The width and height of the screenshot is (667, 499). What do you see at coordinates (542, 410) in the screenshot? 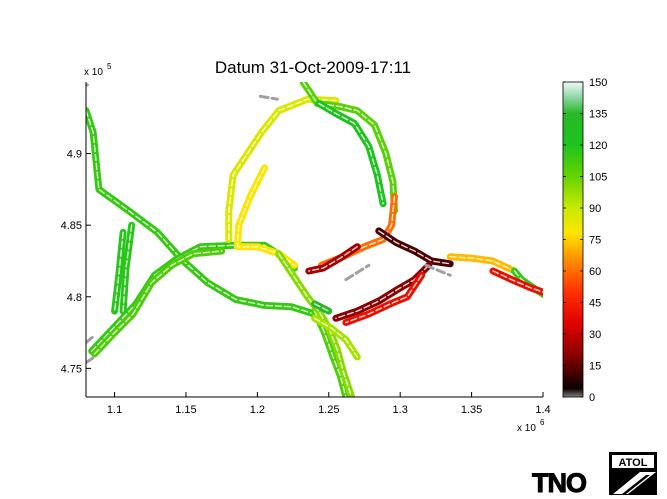
I see `x-tick-label: 1.4` at bounding box center [542, 410].